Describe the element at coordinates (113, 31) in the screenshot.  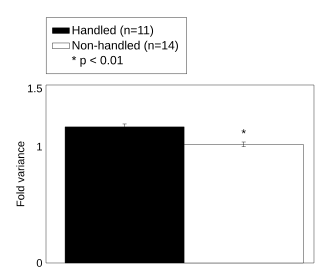
I see `legend-label: Handled (n=11)` at that location.